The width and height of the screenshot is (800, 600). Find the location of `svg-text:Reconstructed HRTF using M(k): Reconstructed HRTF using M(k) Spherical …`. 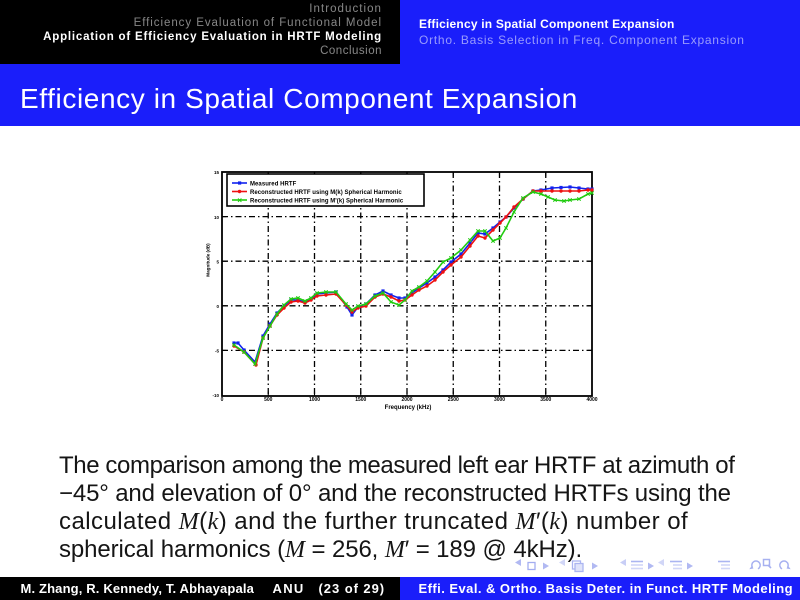

svg-text:Reconstructed HRTF using M(k): Reconstructed HRTF using M(k) Spherical … is located at coordinates (326, 193).